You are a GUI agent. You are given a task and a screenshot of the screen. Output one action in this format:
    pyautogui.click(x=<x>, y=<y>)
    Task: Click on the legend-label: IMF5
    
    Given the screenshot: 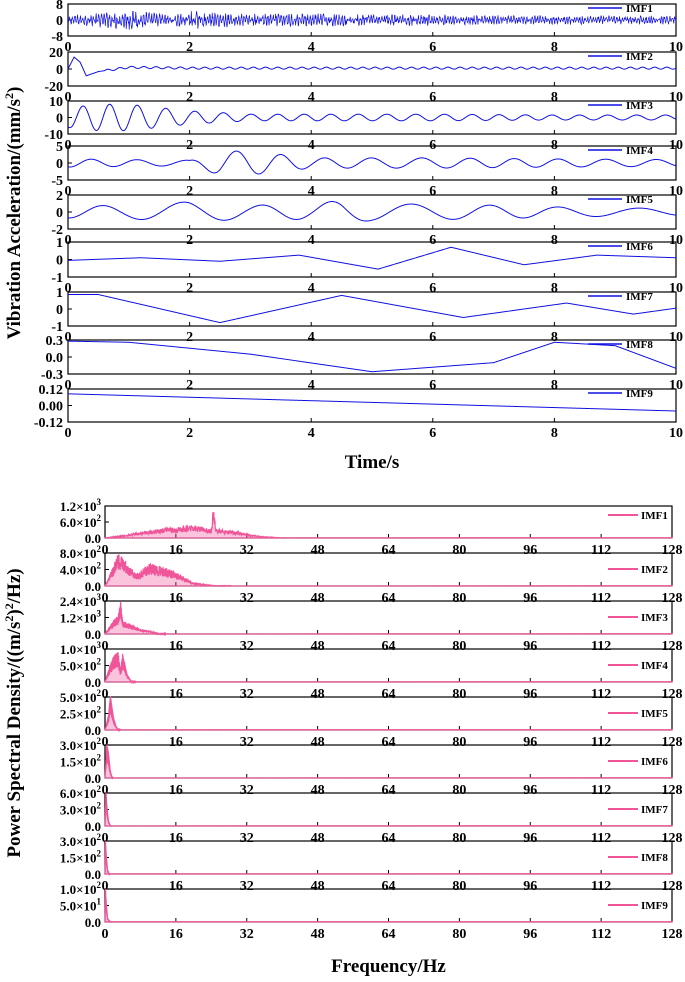 What is the action you would take?
    pyautogui.click(x=639, y=200)
    